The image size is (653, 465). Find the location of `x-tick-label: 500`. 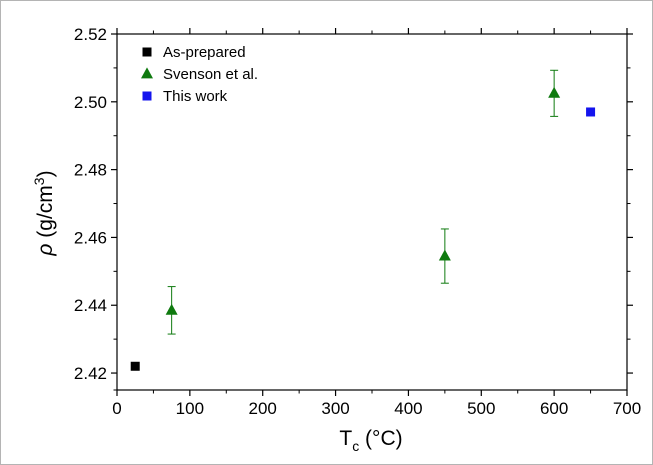

x-tick-label: 500 is located at coordinates (481, 408).